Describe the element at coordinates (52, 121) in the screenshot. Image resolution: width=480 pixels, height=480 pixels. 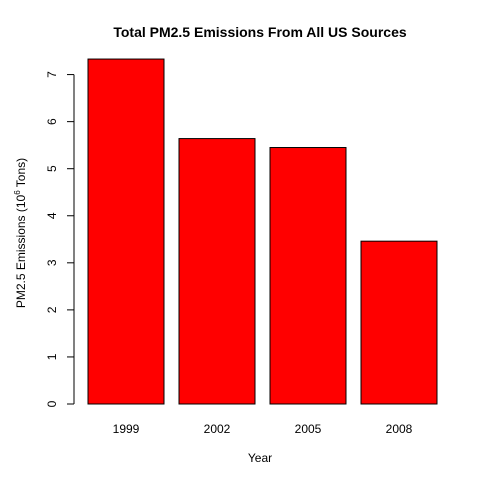
I see `y-tick-label-6: 6` at that location.